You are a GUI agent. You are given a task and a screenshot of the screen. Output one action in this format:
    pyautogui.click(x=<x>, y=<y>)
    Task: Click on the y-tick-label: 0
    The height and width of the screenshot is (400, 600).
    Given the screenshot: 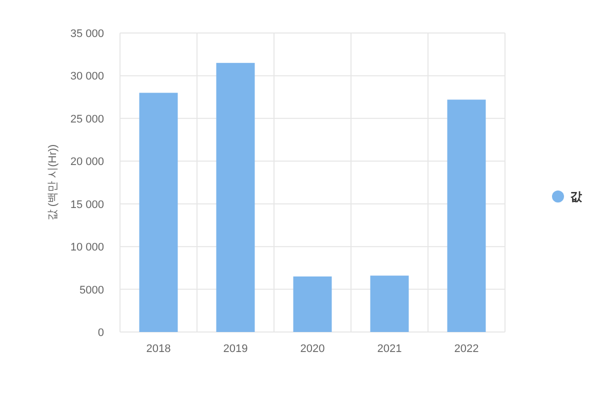 What is the action you would take?
    pyautogui.click(x=101, y=333)
    